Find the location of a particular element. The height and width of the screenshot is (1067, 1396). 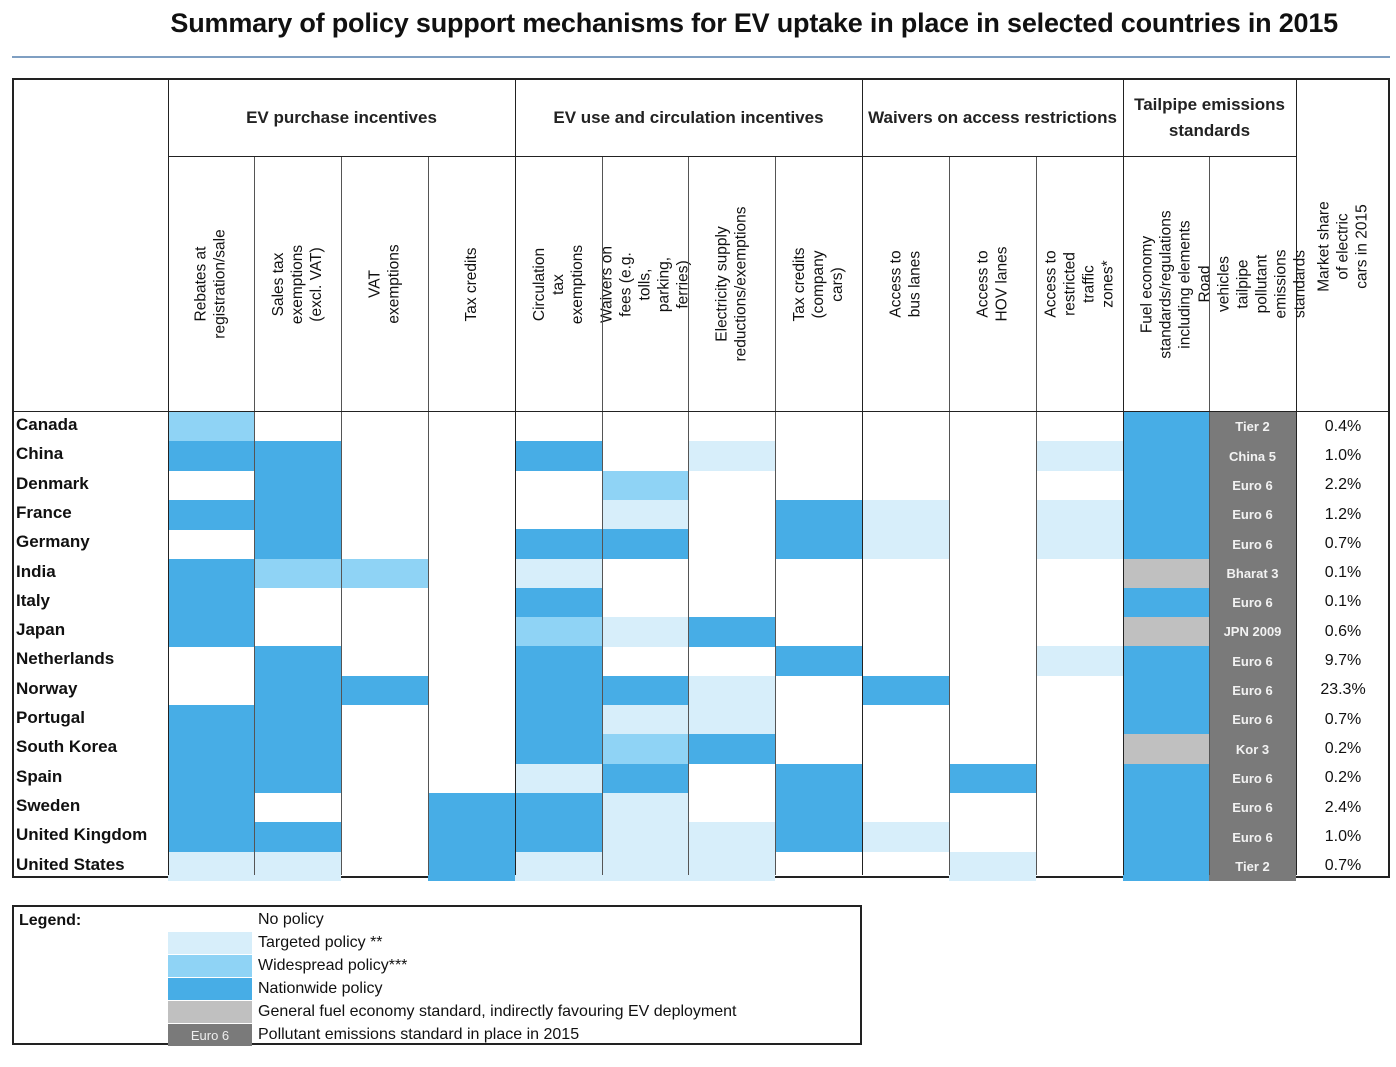

country-label: United States is located at coordinates (70, 864).